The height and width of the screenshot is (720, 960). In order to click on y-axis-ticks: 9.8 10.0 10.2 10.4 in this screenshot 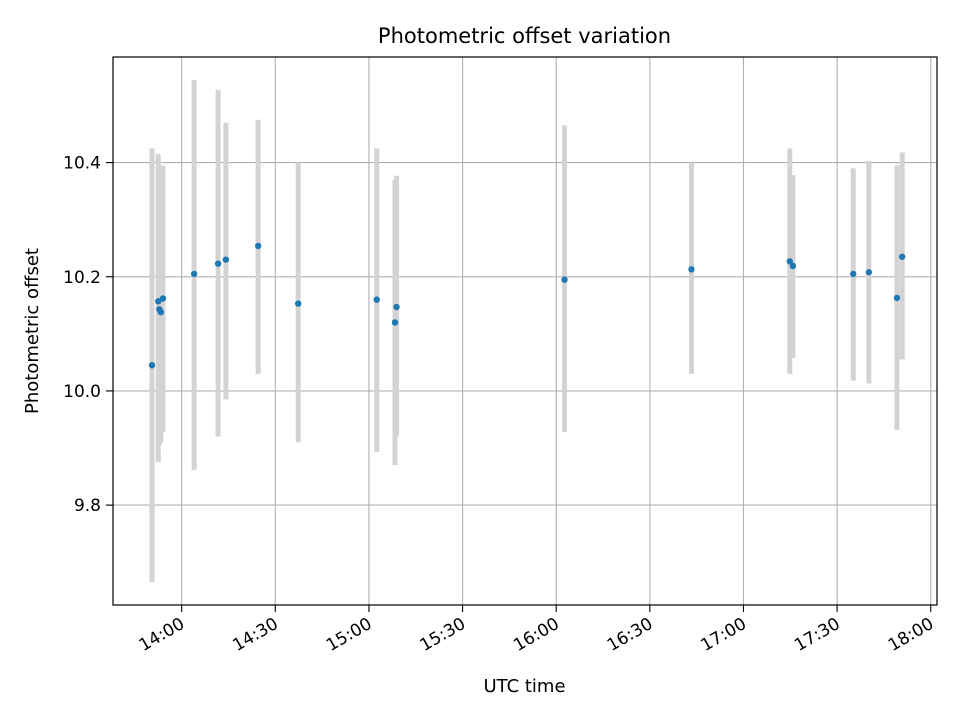, I will do `click(88, 335)`.